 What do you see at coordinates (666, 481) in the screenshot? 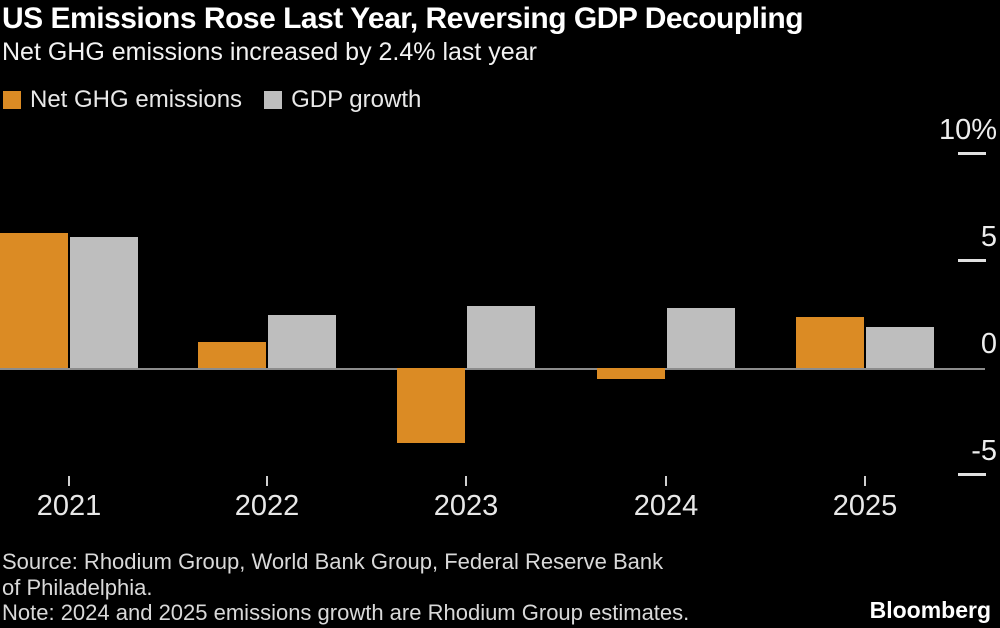
I see `x-tick-2024` at bounding box center [666, 481].